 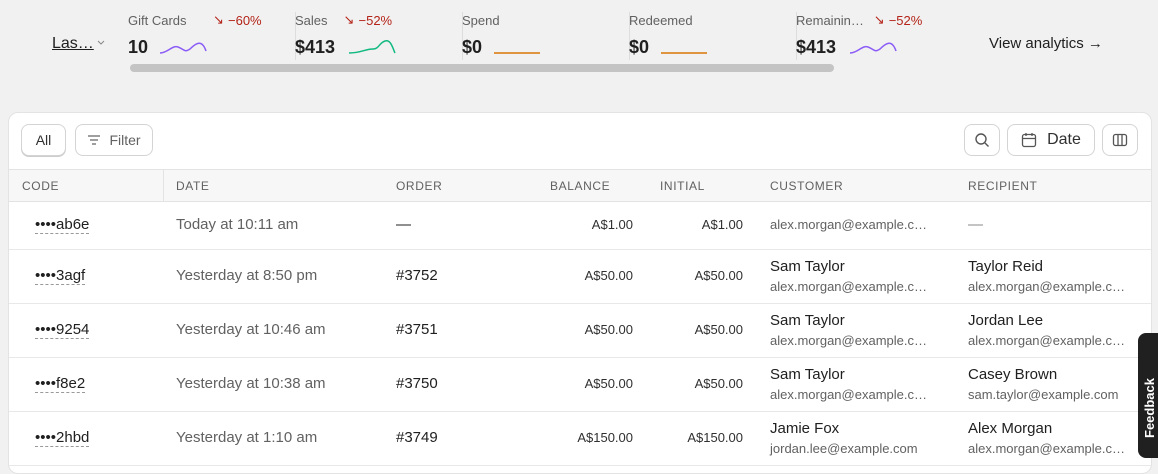 I want to click on column-header: ORDER, so click(x=419, y=186).